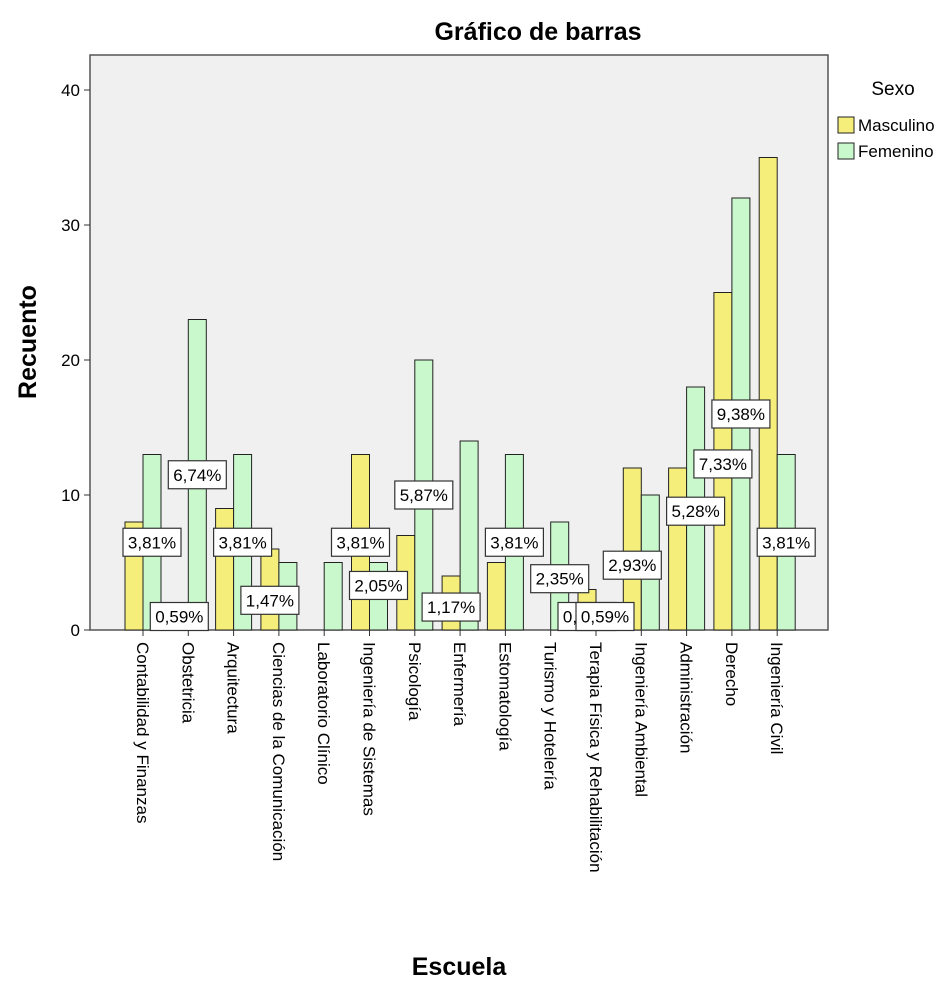 Image resolution: width=948 pixels, height=996 pixels. I want to click on x-tick-label: Ingeniería Civil, so click(776, 698).